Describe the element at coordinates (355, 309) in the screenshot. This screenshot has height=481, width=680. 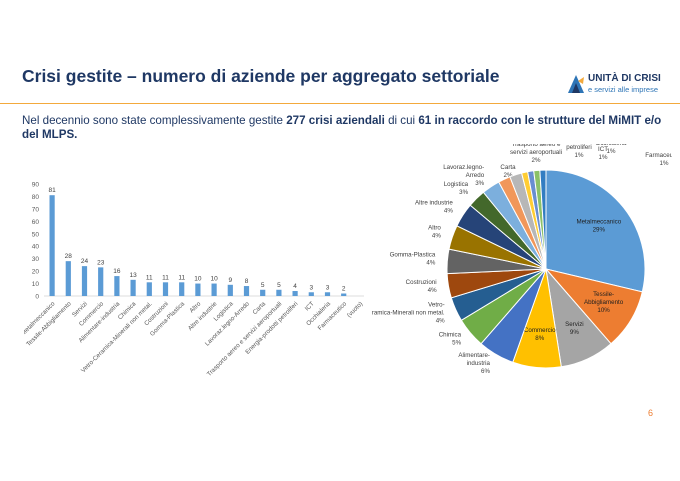
I see `x-tick-label: (vuoto)` at that location.